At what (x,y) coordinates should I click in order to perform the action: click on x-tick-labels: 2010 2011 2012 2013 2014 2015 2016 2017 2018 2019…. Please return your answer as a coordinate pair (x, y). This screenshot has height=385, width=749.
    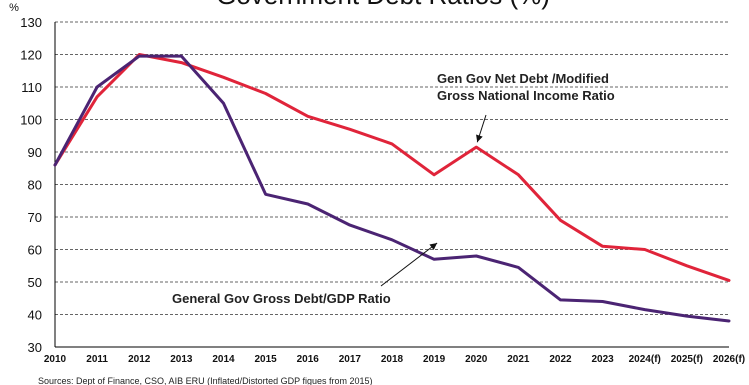
    Looking at the image, I should click on (394, 359).